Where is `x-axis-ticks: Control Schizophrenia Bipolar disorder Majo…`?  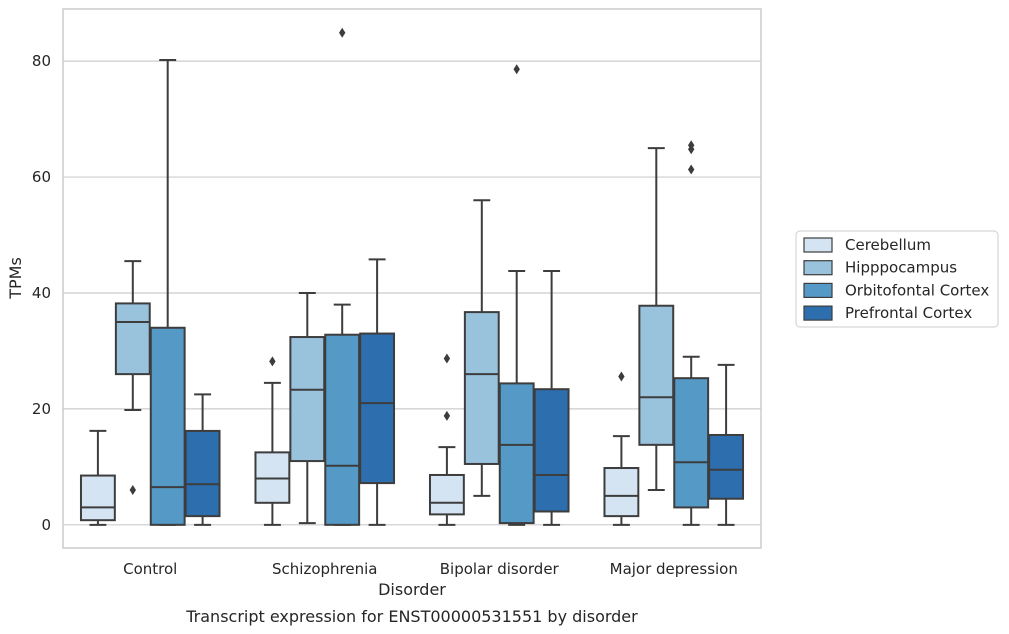 x-axis-ticks: Control Schizophrenia Bipolar disorder Majo… is located at coordinates (430, 569).